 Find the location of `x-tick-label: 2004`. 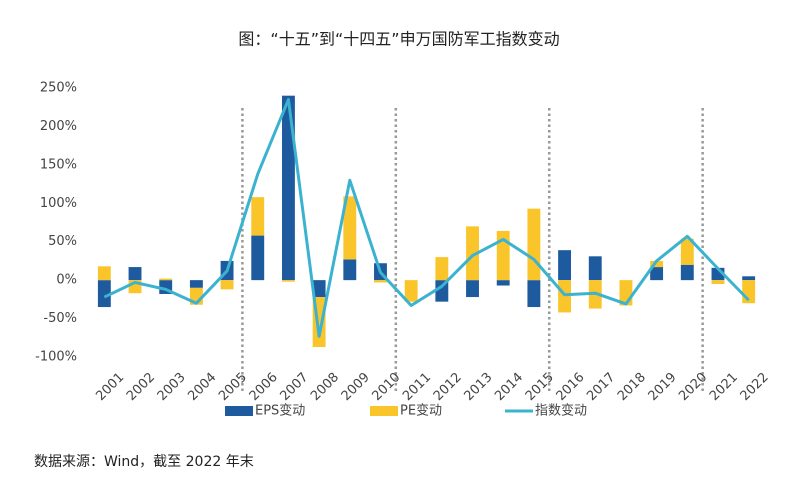

x-tick-label: 2004 is located at coordinates (202, 387).